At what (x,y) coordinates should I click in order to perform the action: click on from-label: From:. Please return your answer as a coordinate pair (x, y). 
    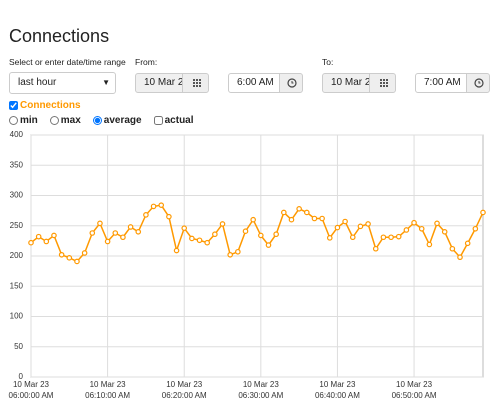
    Looking at the image, I should click on (146, 62).